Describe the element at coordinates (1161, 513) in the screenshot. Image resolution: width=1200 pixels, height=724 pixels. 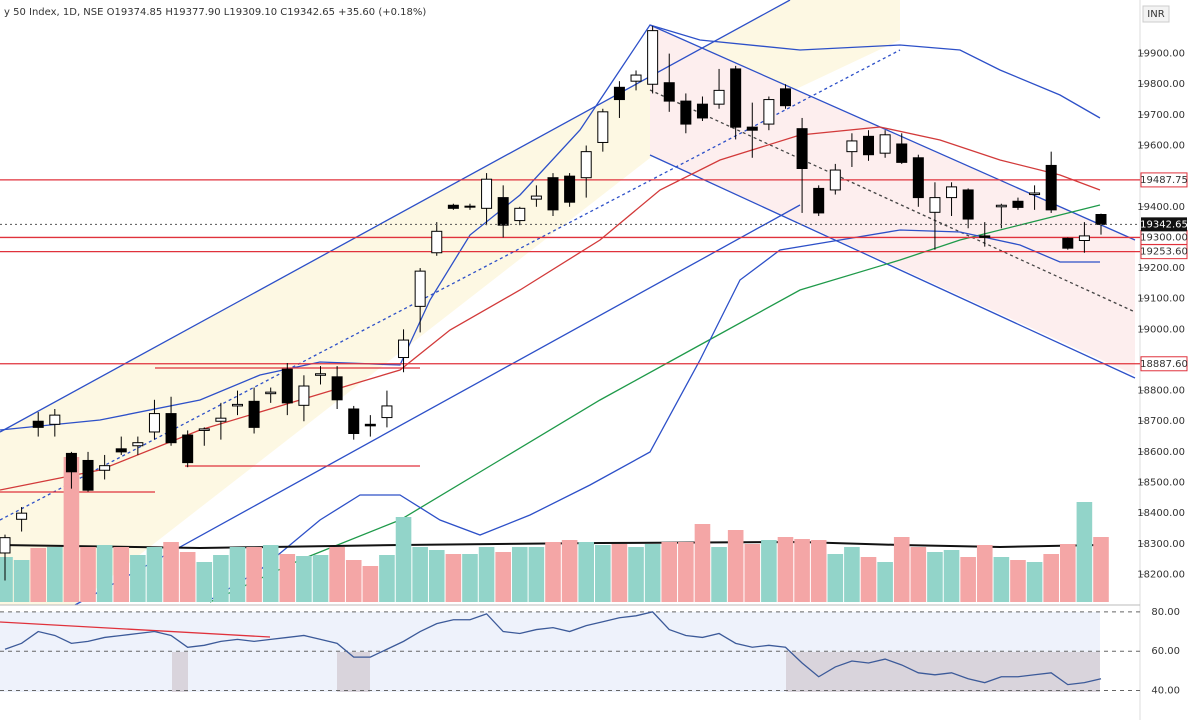
I see `y-tick-label: 18400.00` at that location.